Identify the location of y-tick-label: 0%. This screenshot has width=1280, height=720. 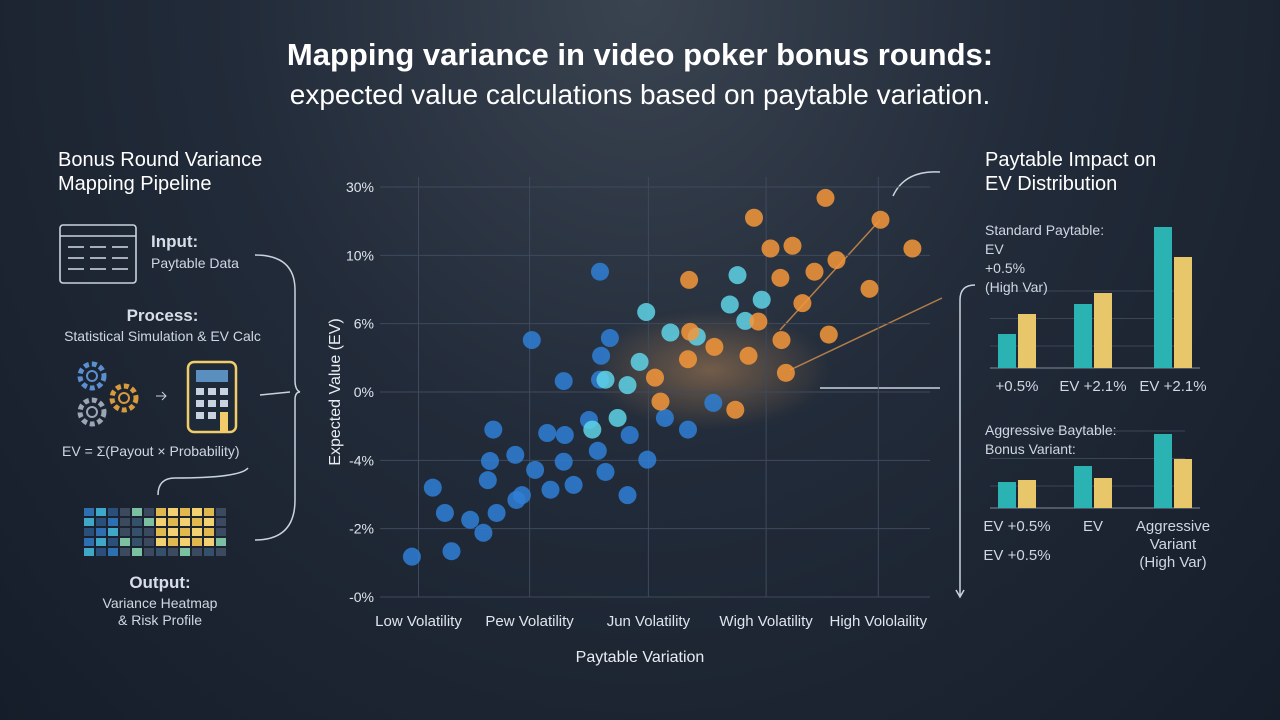
(364, 392).